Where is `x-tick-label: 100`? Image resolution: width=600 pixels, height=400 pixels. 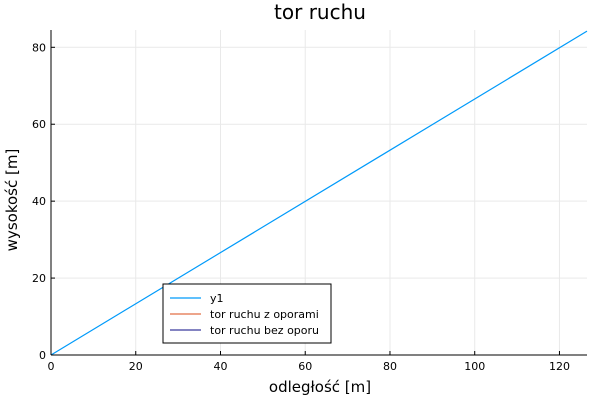 x-tick-label: 100 is located at coordinates (474, 366).